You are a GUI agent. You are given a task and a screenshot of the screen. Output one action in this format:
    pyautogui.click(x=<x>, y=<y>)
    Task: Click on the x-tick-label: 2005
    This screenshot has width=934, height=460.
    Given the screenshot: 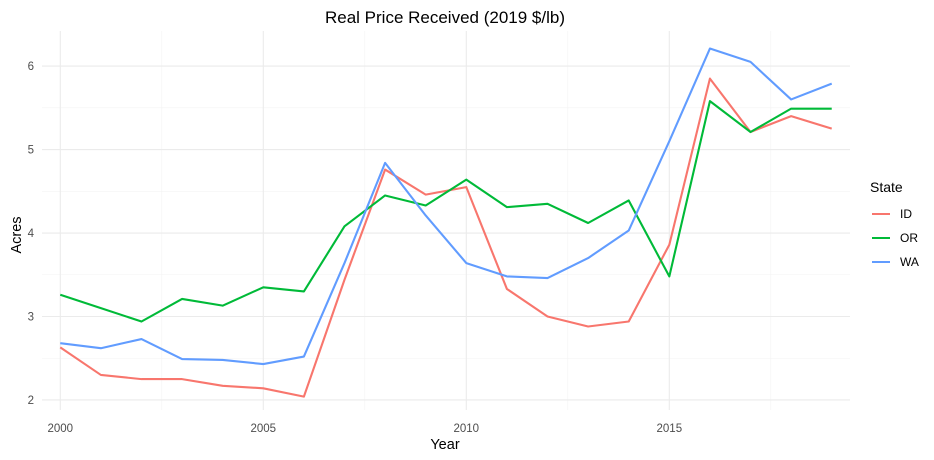 What is the action you would take?
    pyautogui.click(x=263, y=429)
    